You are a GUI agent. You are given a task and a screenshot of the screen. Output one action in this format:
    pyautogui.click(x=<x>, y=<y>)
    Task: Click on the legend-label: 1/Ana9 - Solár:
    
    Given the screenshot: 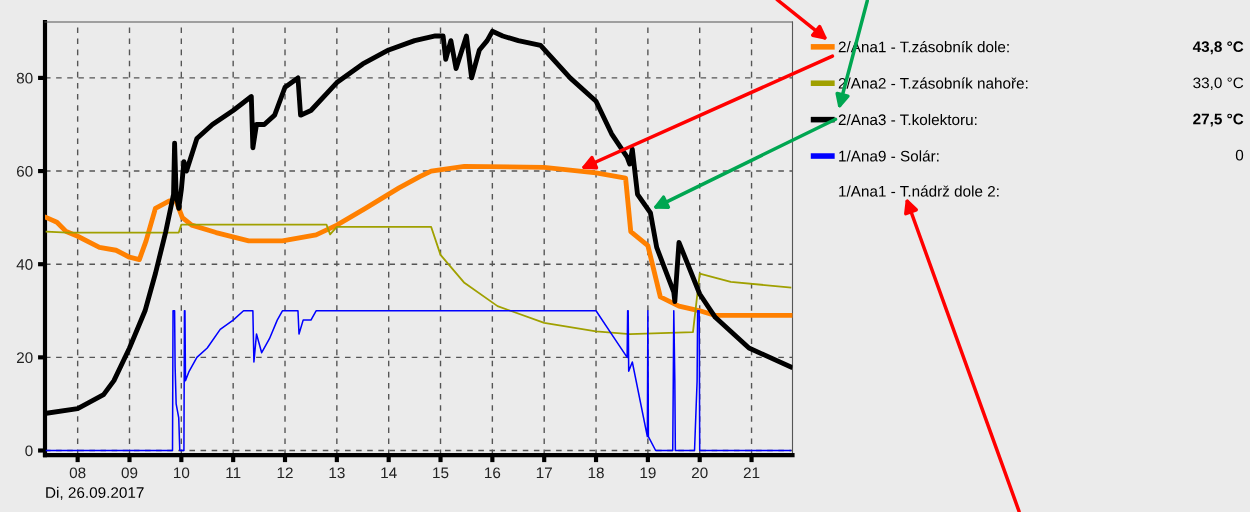 What is the action you would take?
    pyautogui.click(x=889, y=156)
    